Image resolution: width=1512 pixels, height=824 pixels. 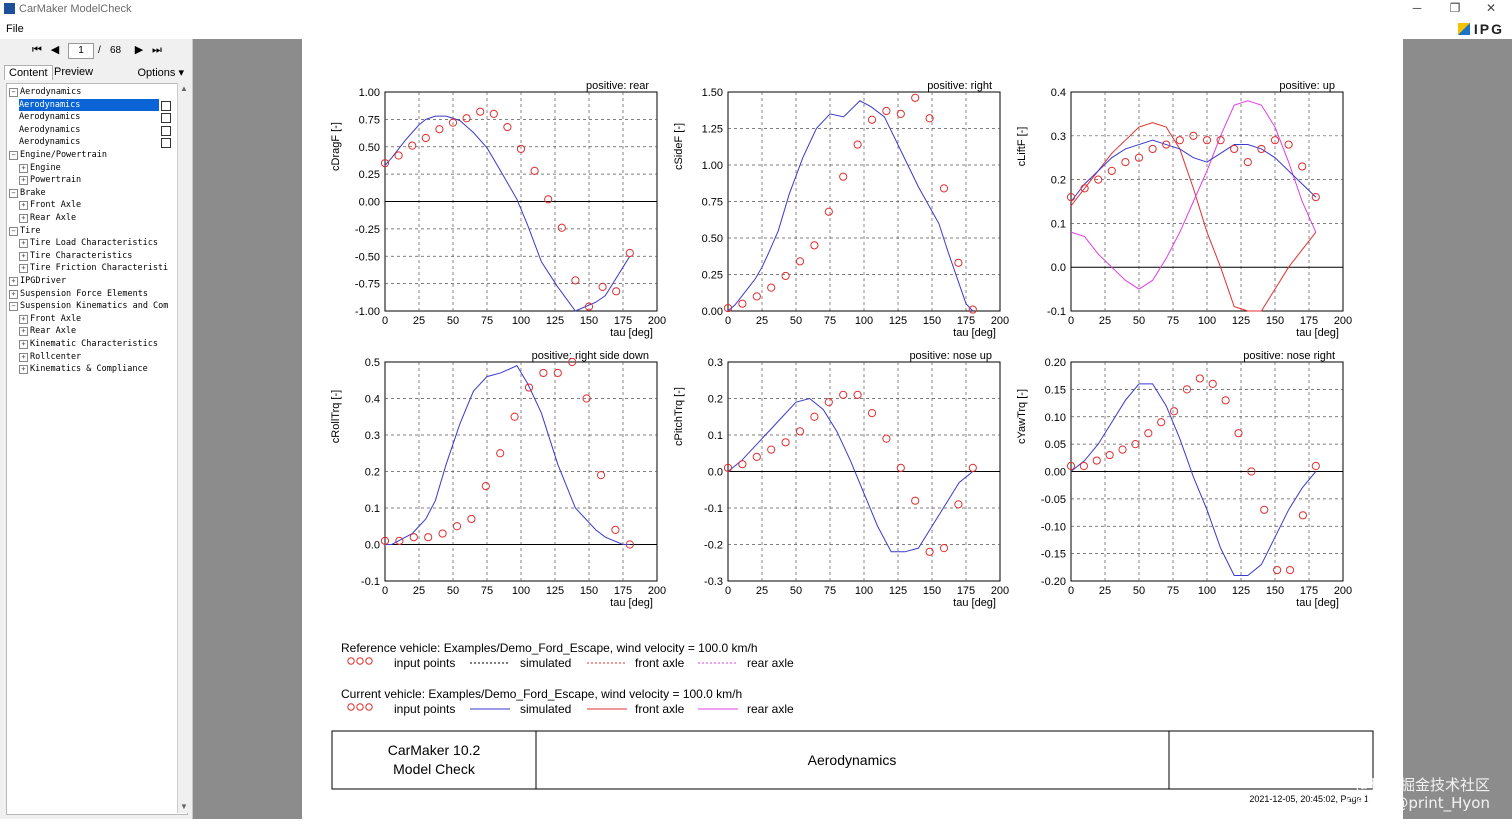 What do you see at coordinates (713, 546) in the screenshot?
I see `y-tick-label: -0.2` at bounding box center [713, 546].